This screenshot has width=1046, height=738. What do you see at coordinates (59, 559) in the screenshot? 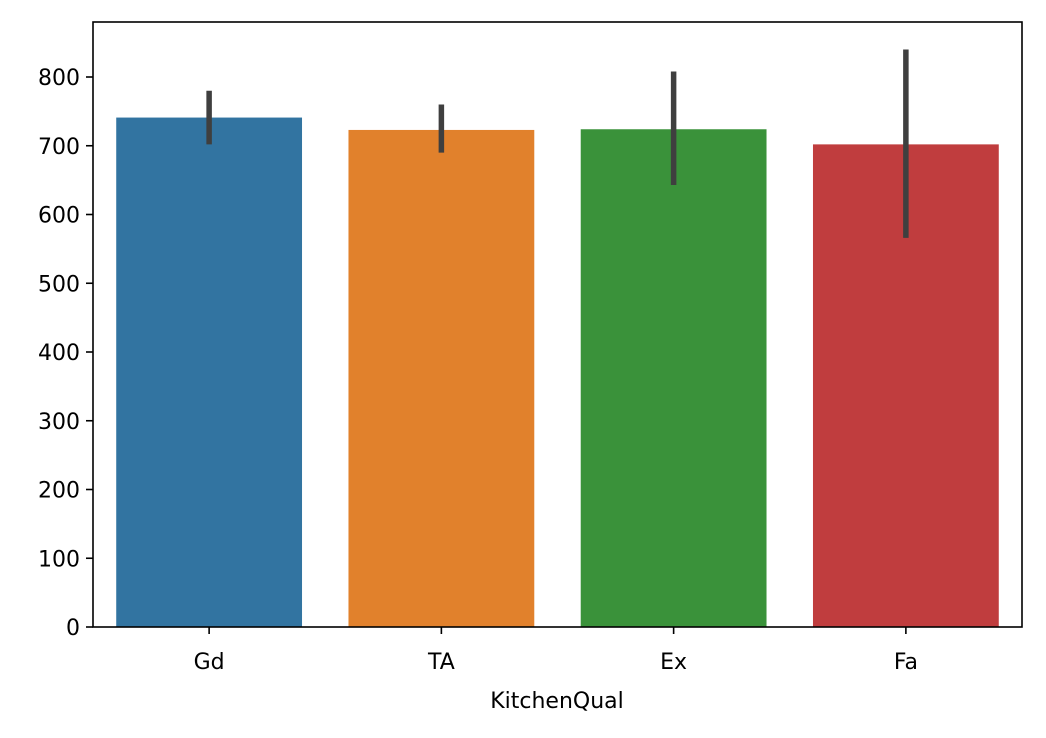
I see `y-tick-label-100: 100` at bounding box center [59, 559].